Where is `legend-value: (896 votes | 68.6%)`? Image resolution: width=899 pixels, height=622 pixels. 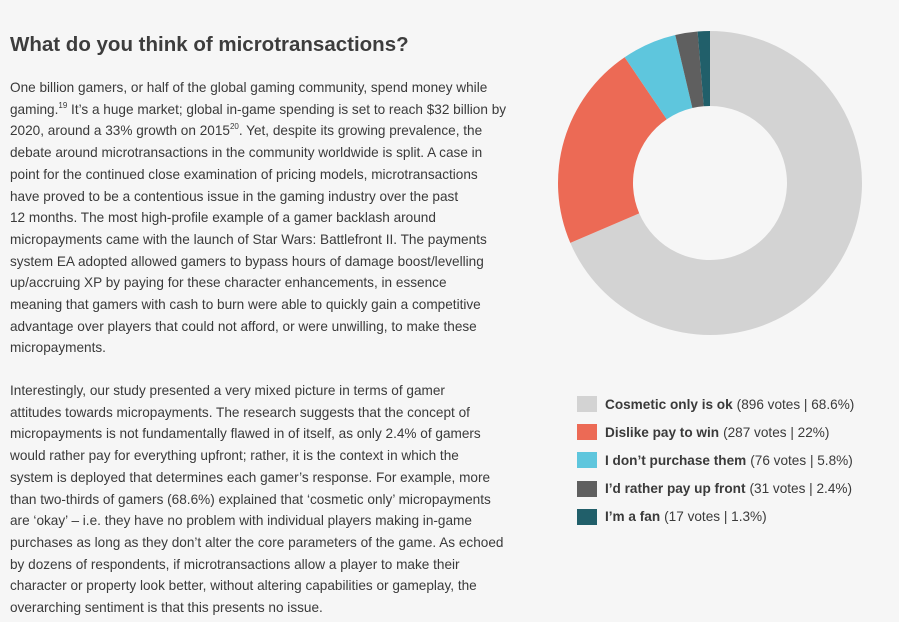
legend-value: (896 votes | 68.6%) is located at coordinates (795, 404).